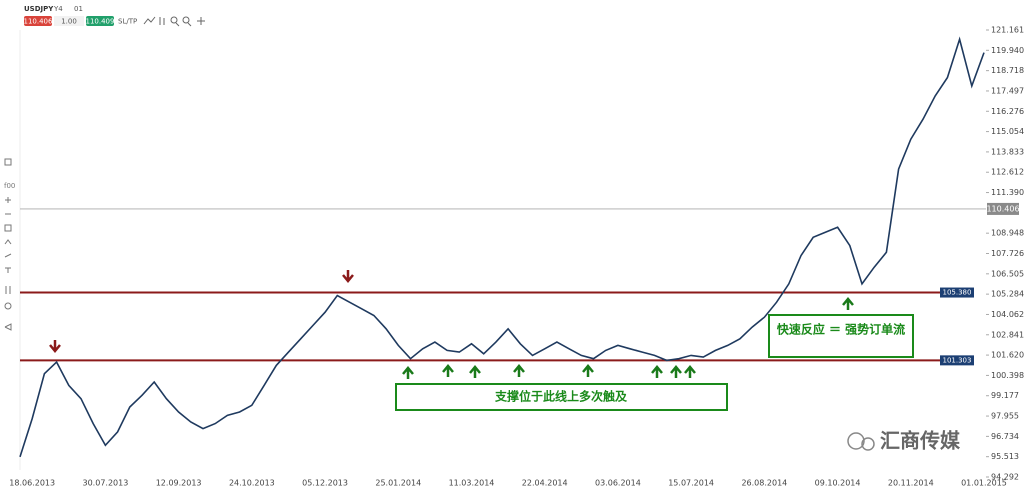 The height and width of the screenshot is (490, 1024). I want to click on x-tick-label: 12.09.2013, so click(179, 483).